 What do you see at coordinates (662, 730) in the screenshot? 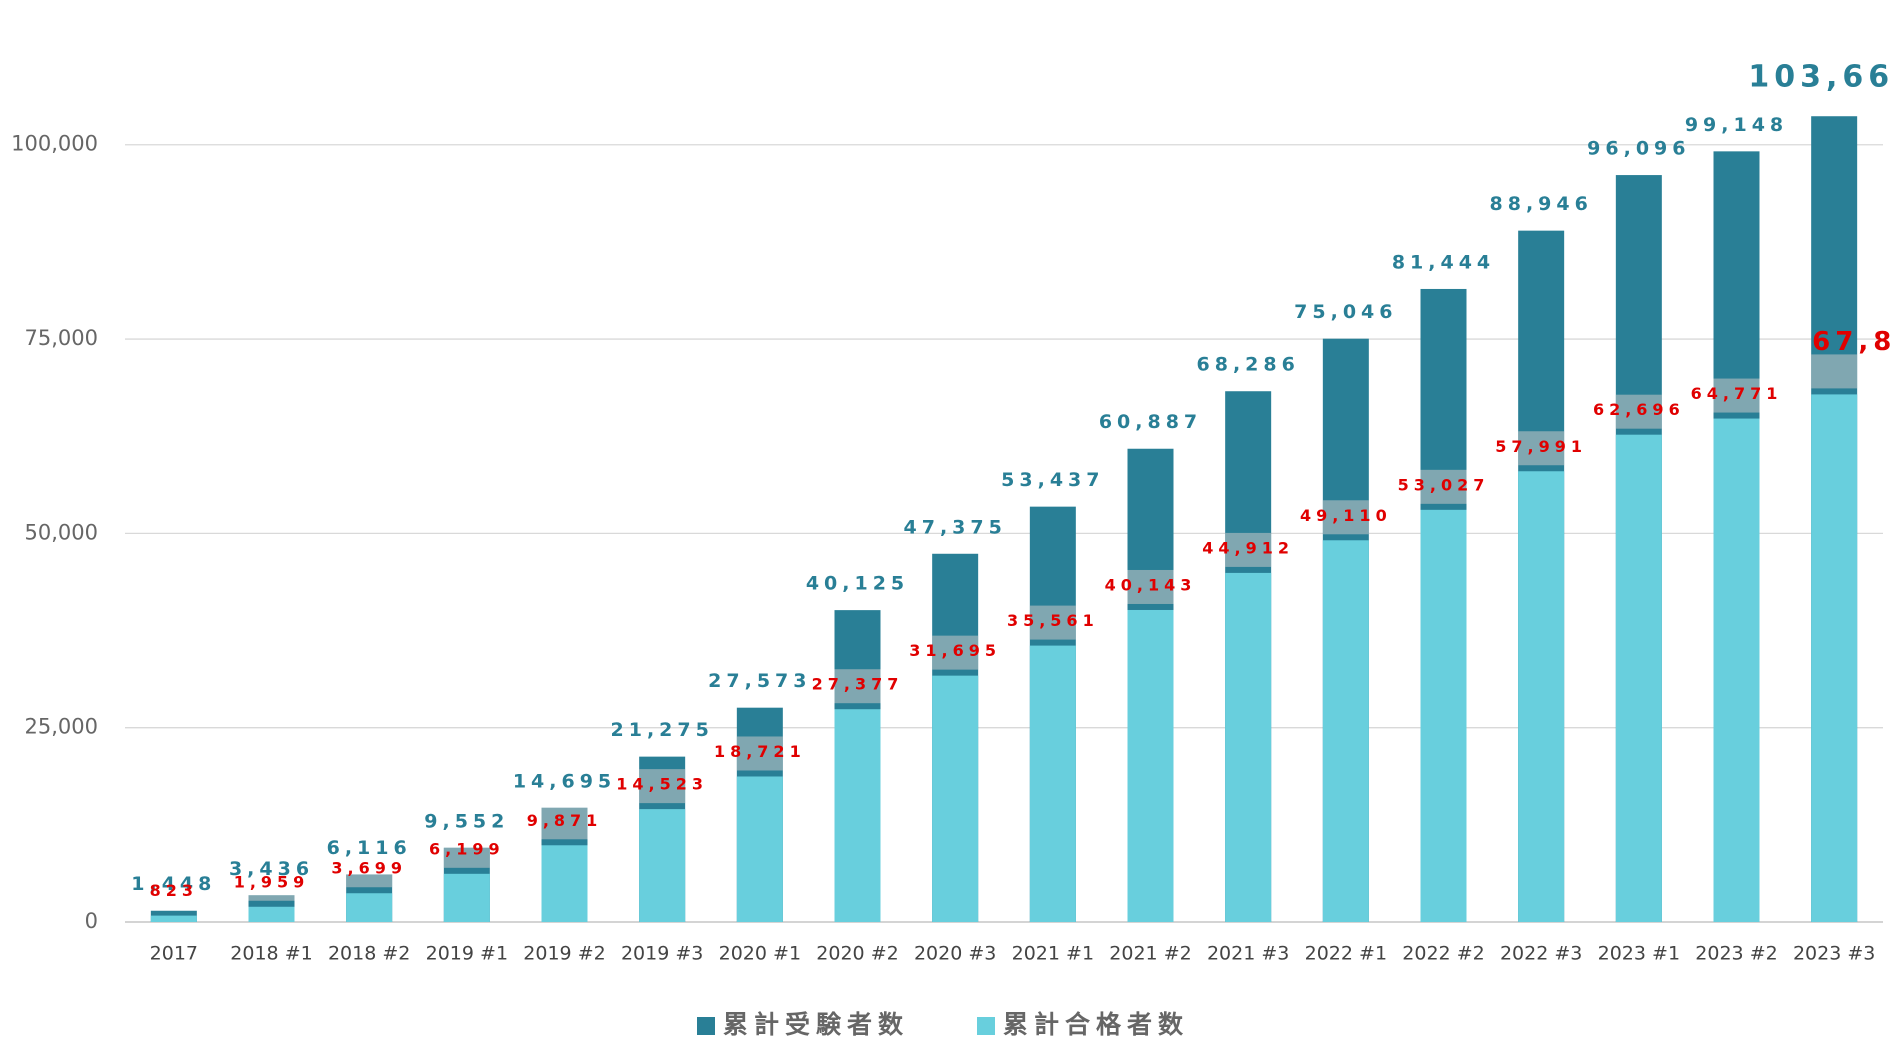
I see `data-label: 21,275` at bounding box center [662, 730].